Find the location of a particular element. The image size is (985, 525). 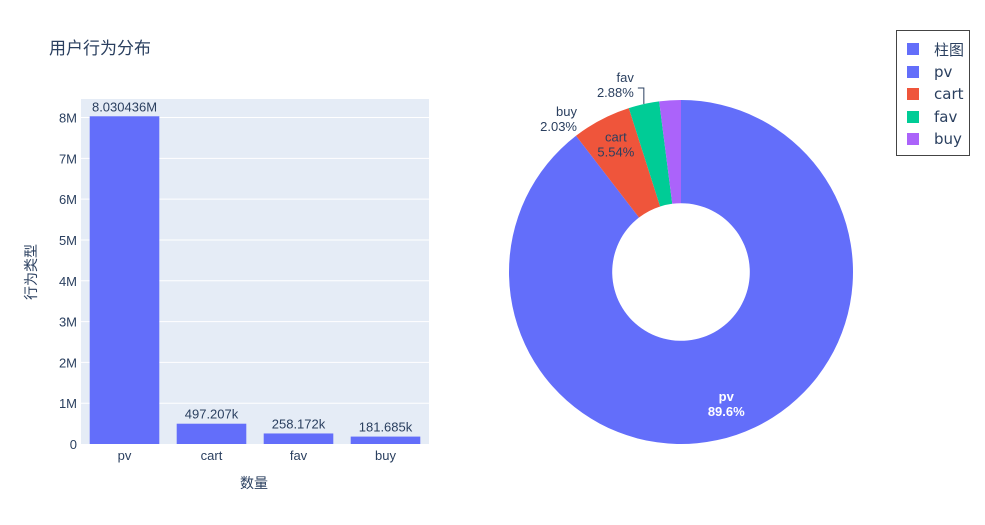

bar-data-label: 258.172k is located at coordinates (299, 423).